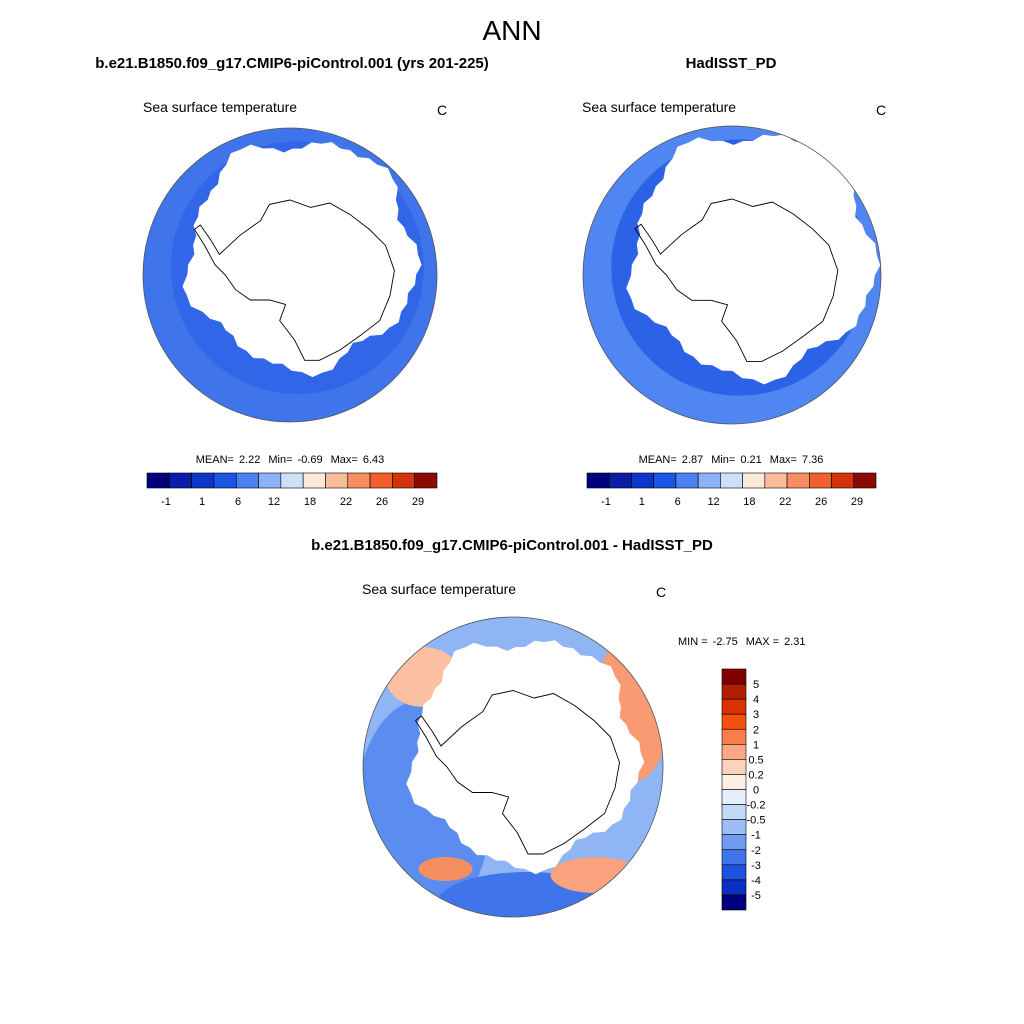  Describe the element at coordinates (756, 700) in the screenshot. I see `colorbar-label: 4` at that location.